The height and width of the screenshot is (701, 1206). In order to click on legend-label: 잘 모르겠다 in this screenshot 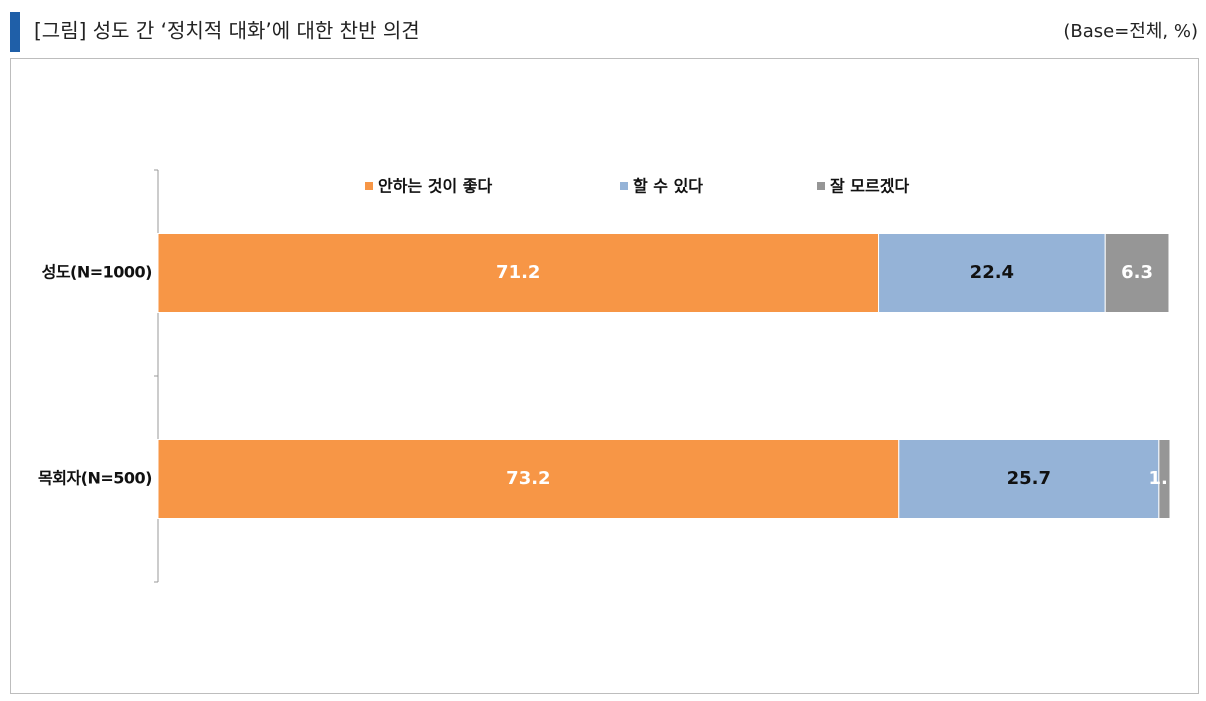, I will do `click(869, 186)`.